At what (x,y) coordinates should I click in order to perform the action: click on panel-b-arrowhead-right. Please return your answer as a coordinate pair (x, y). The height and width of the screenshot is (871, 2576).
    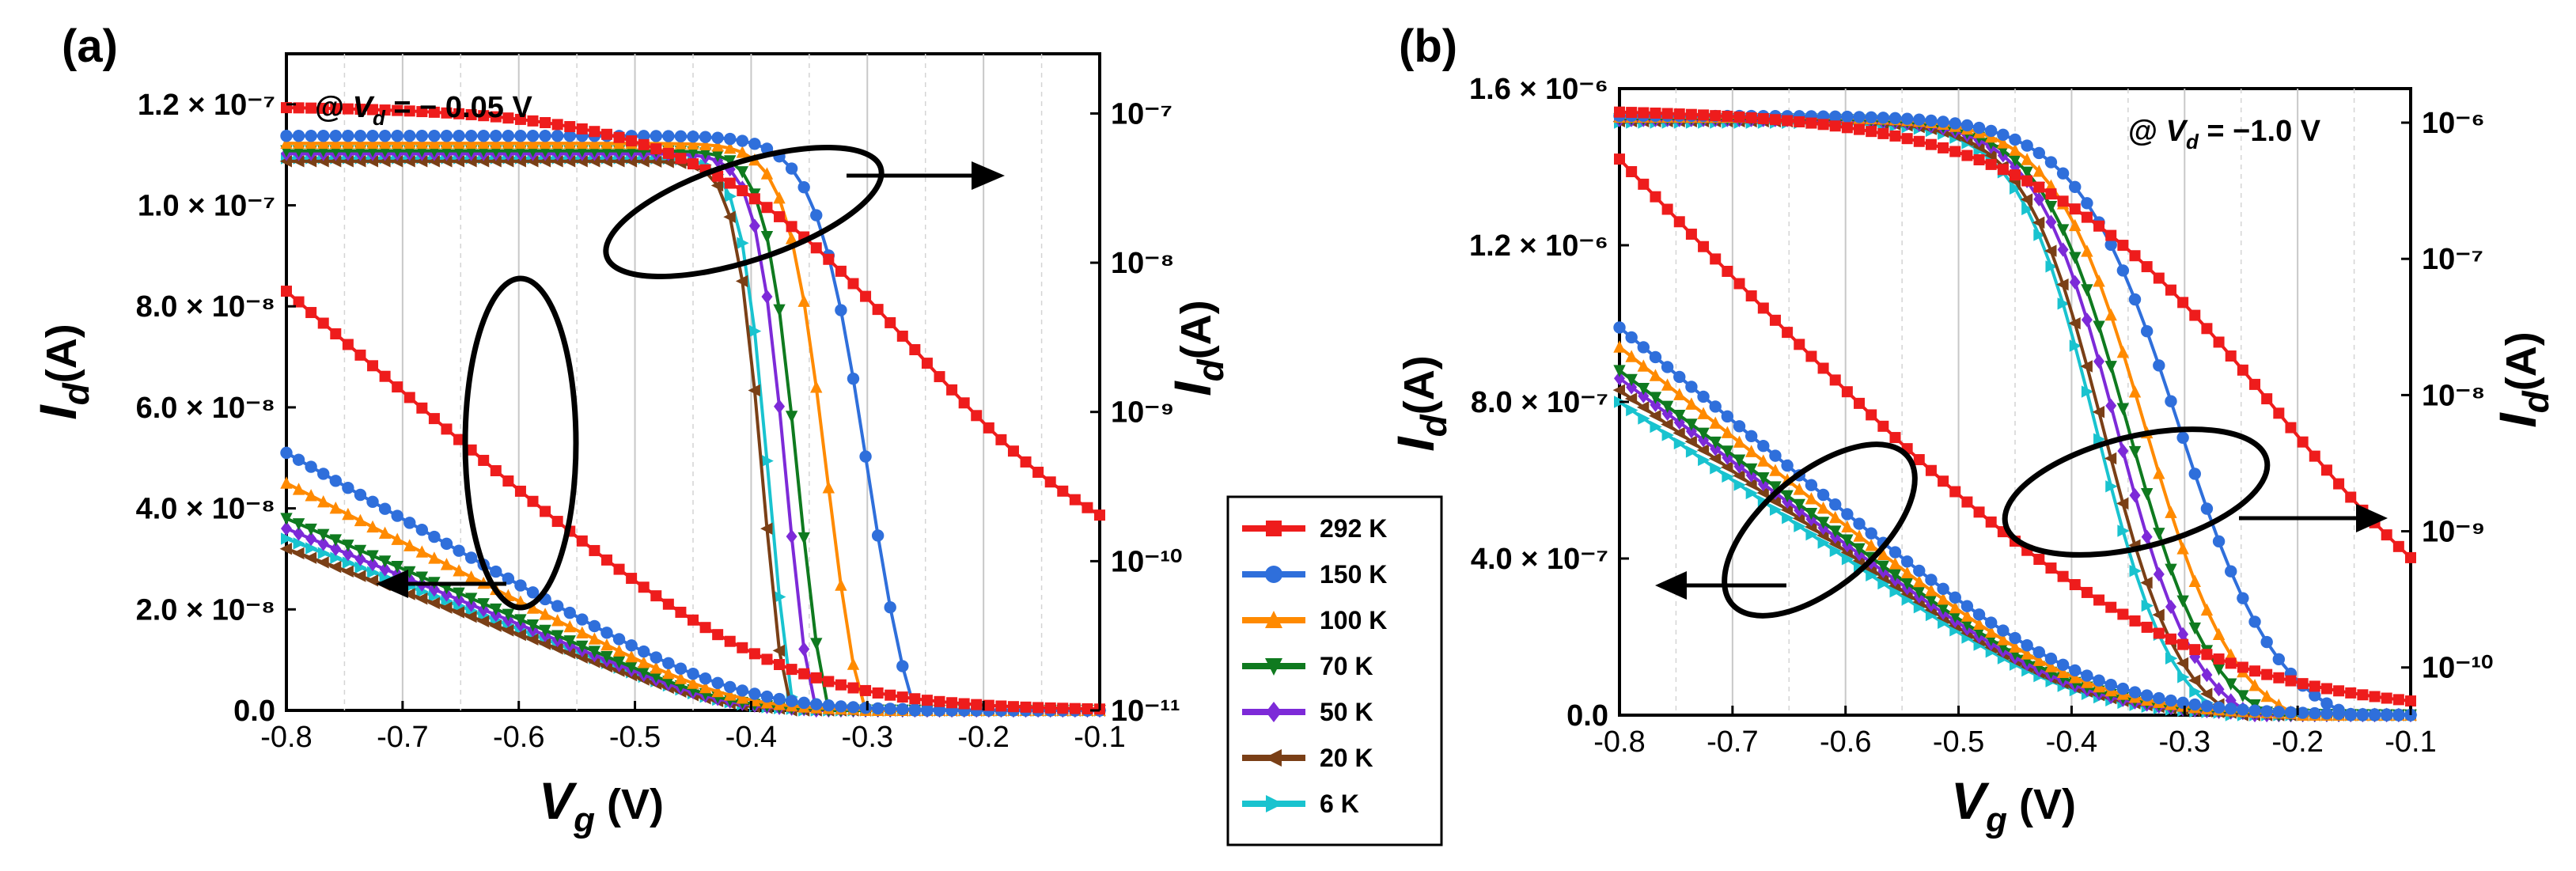
    Looking at the image, I should click on (2372, 518).